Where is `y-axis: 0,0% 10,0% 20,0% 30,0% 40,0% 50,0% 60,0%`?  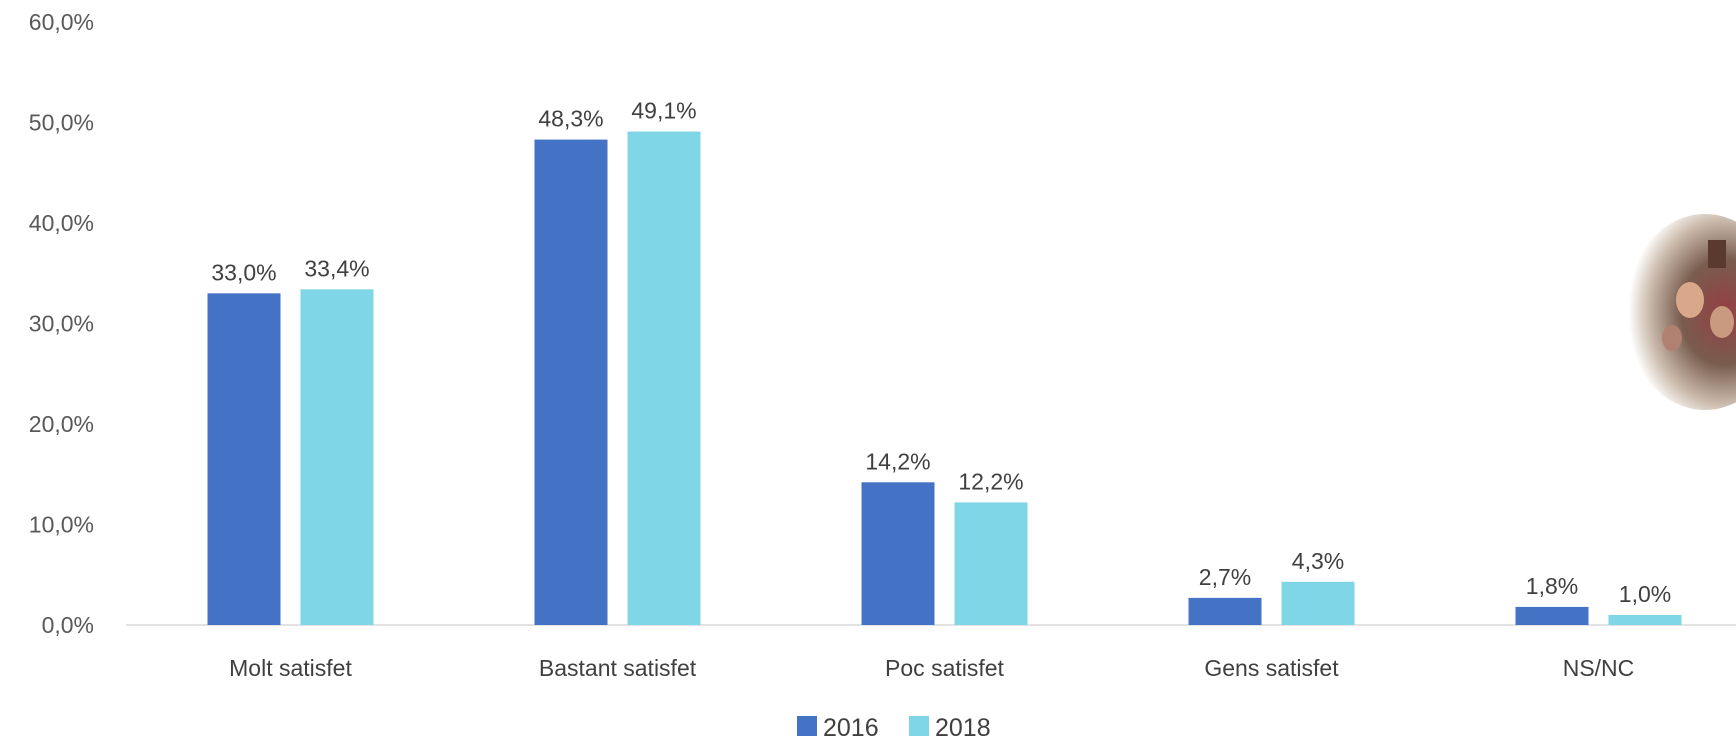 y-axis: 0,0% 10,0% 20,0% 30,0% 40,0% 50,0% 60,0% is located at coordinates (61, 323).